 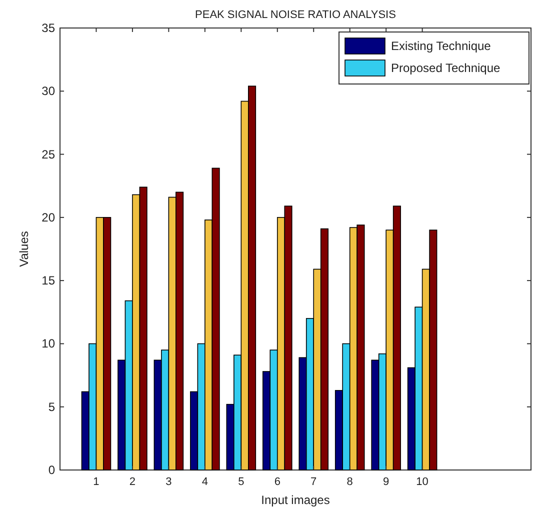 I want to click on x-tick-label: 4, so click(x=205, y=482).